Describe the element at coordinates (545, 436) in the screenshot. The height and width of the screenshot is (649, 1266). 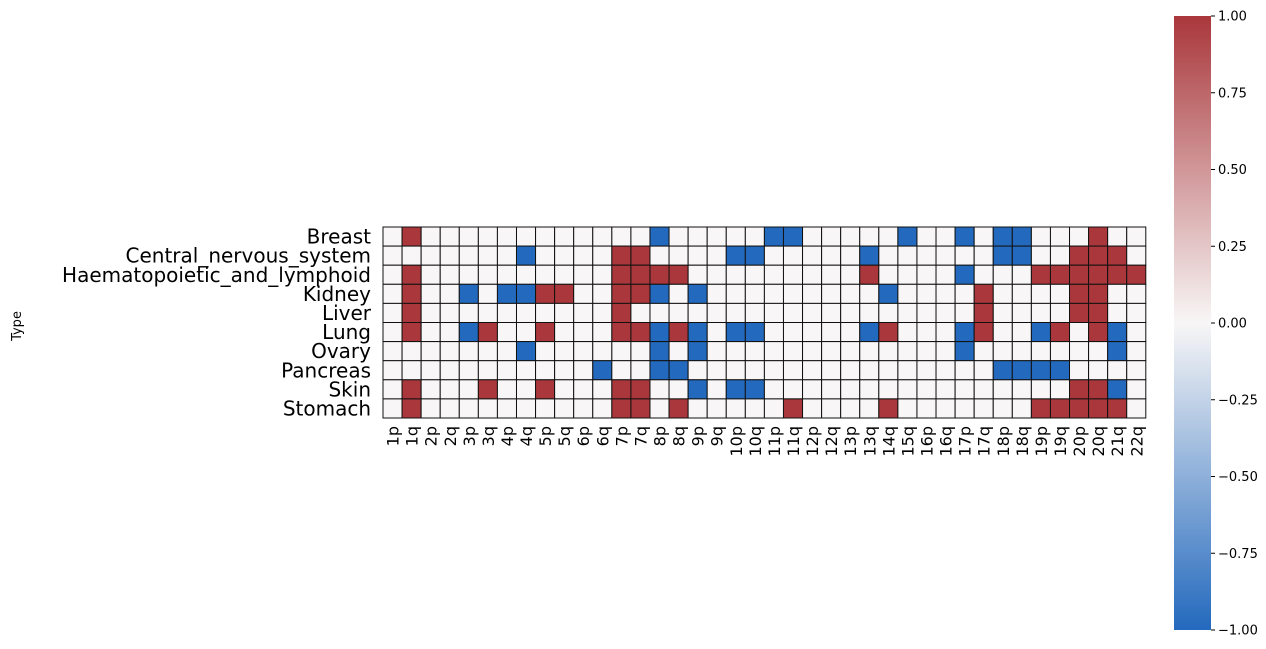
I see `column-tick-label: 5p` at that location.